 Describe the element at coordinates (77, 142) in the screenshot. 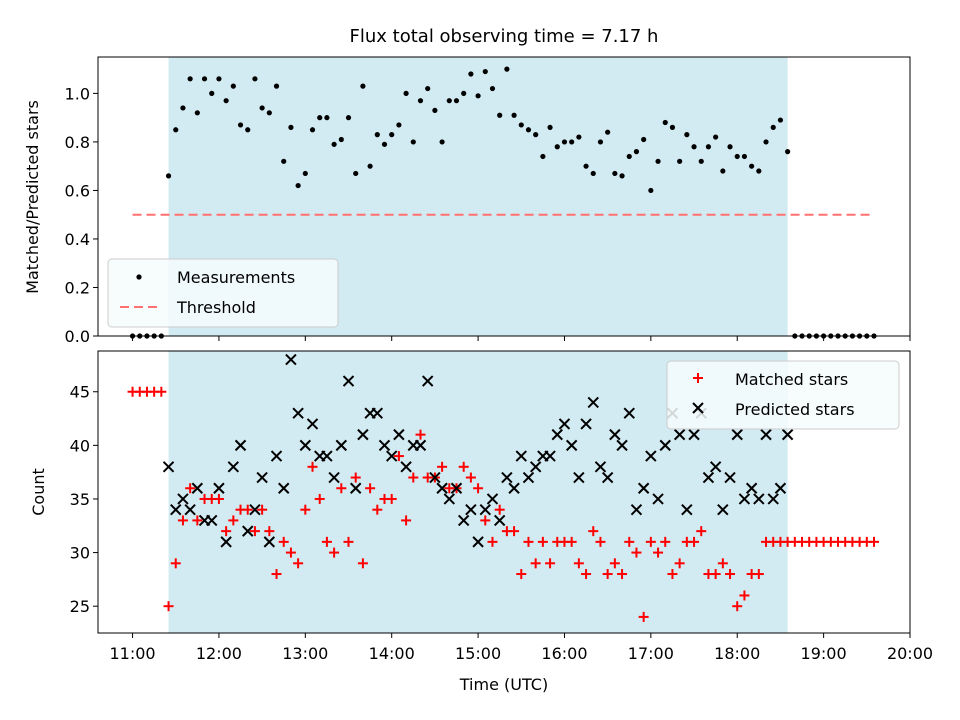

I see `top-ytick-label: 0.8` at that location.